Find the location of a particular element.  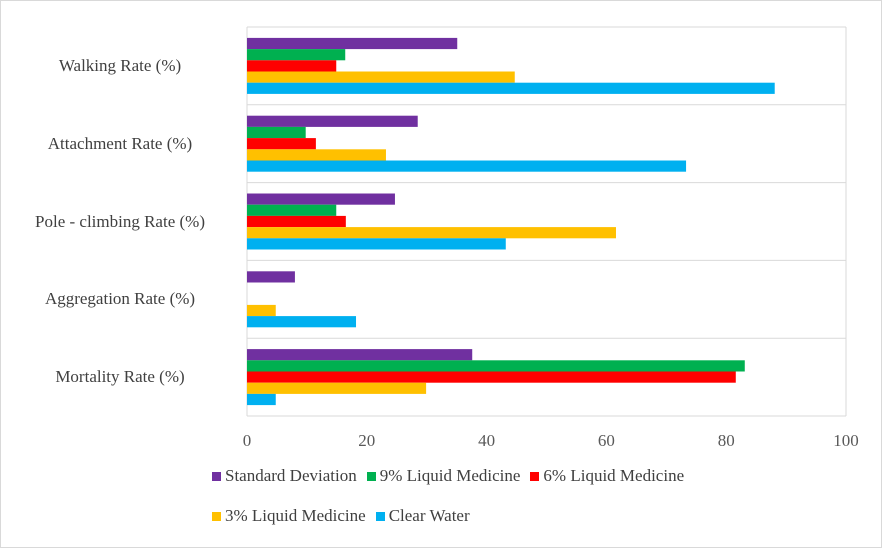

legend-item: Clear Water is located at coordinates (422, 516).